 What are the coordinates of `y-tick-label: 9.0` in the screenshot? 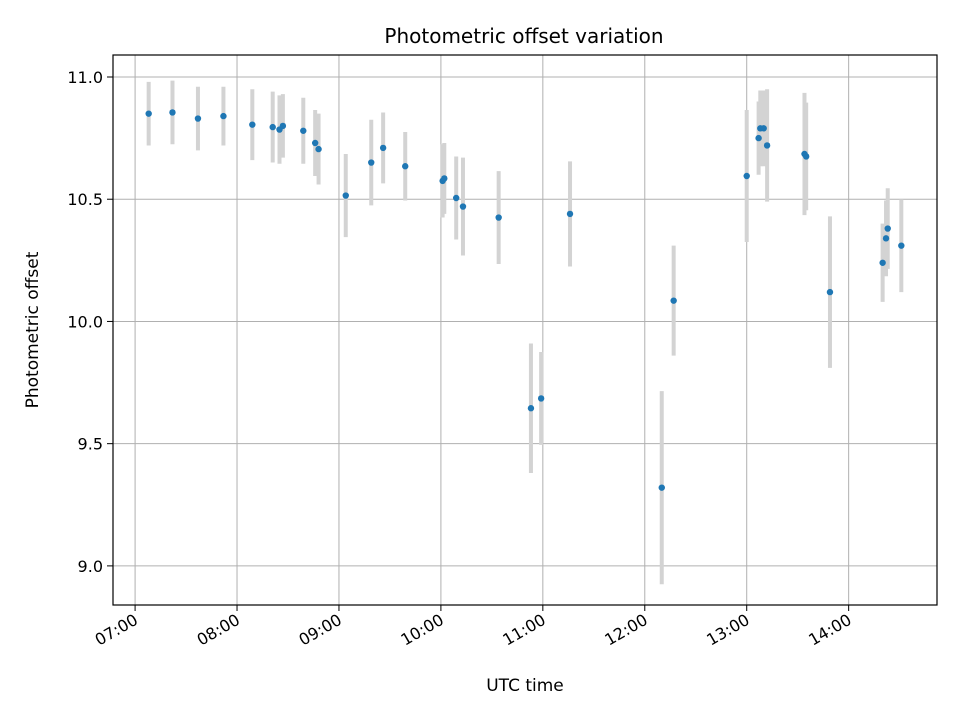 It's located at (90, 566).